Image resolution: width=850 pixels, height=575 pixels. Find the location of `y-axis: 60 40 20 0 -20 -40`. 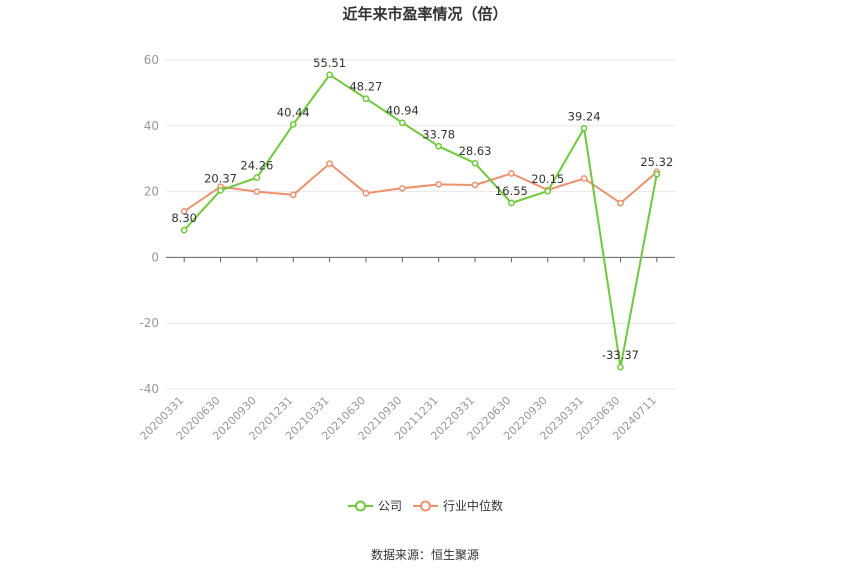

y-axis: 60 40 20 0 -20 -40 is located at coordinates (149, 224).